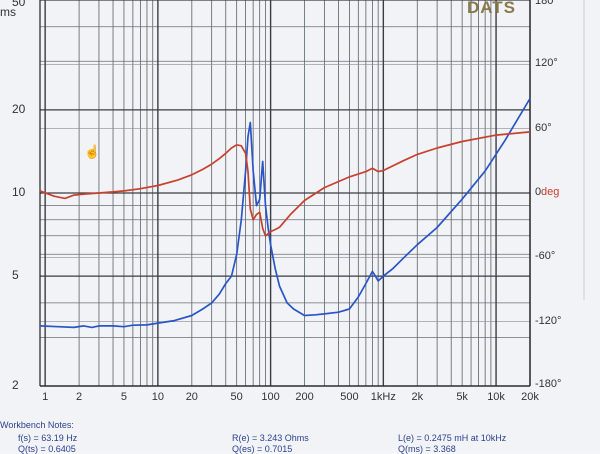 The width and height of the screenshot is (600, 454). Describe the element at coordinates (492, 8) in the screenshot. I see `dats-logo: DATS` at that location.